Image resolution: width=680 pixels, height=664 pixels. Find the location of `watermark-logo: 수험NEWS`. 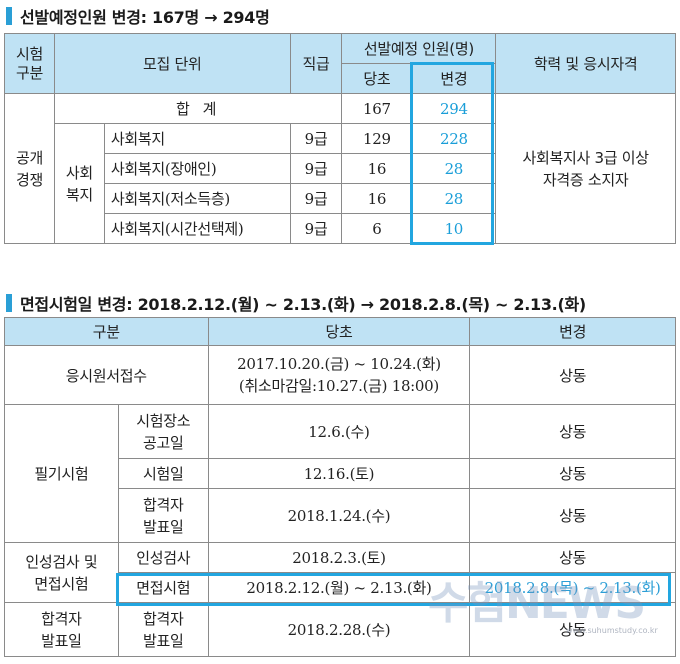

watermark-logo: 수험NEWS is located at coordinates (537, 603).